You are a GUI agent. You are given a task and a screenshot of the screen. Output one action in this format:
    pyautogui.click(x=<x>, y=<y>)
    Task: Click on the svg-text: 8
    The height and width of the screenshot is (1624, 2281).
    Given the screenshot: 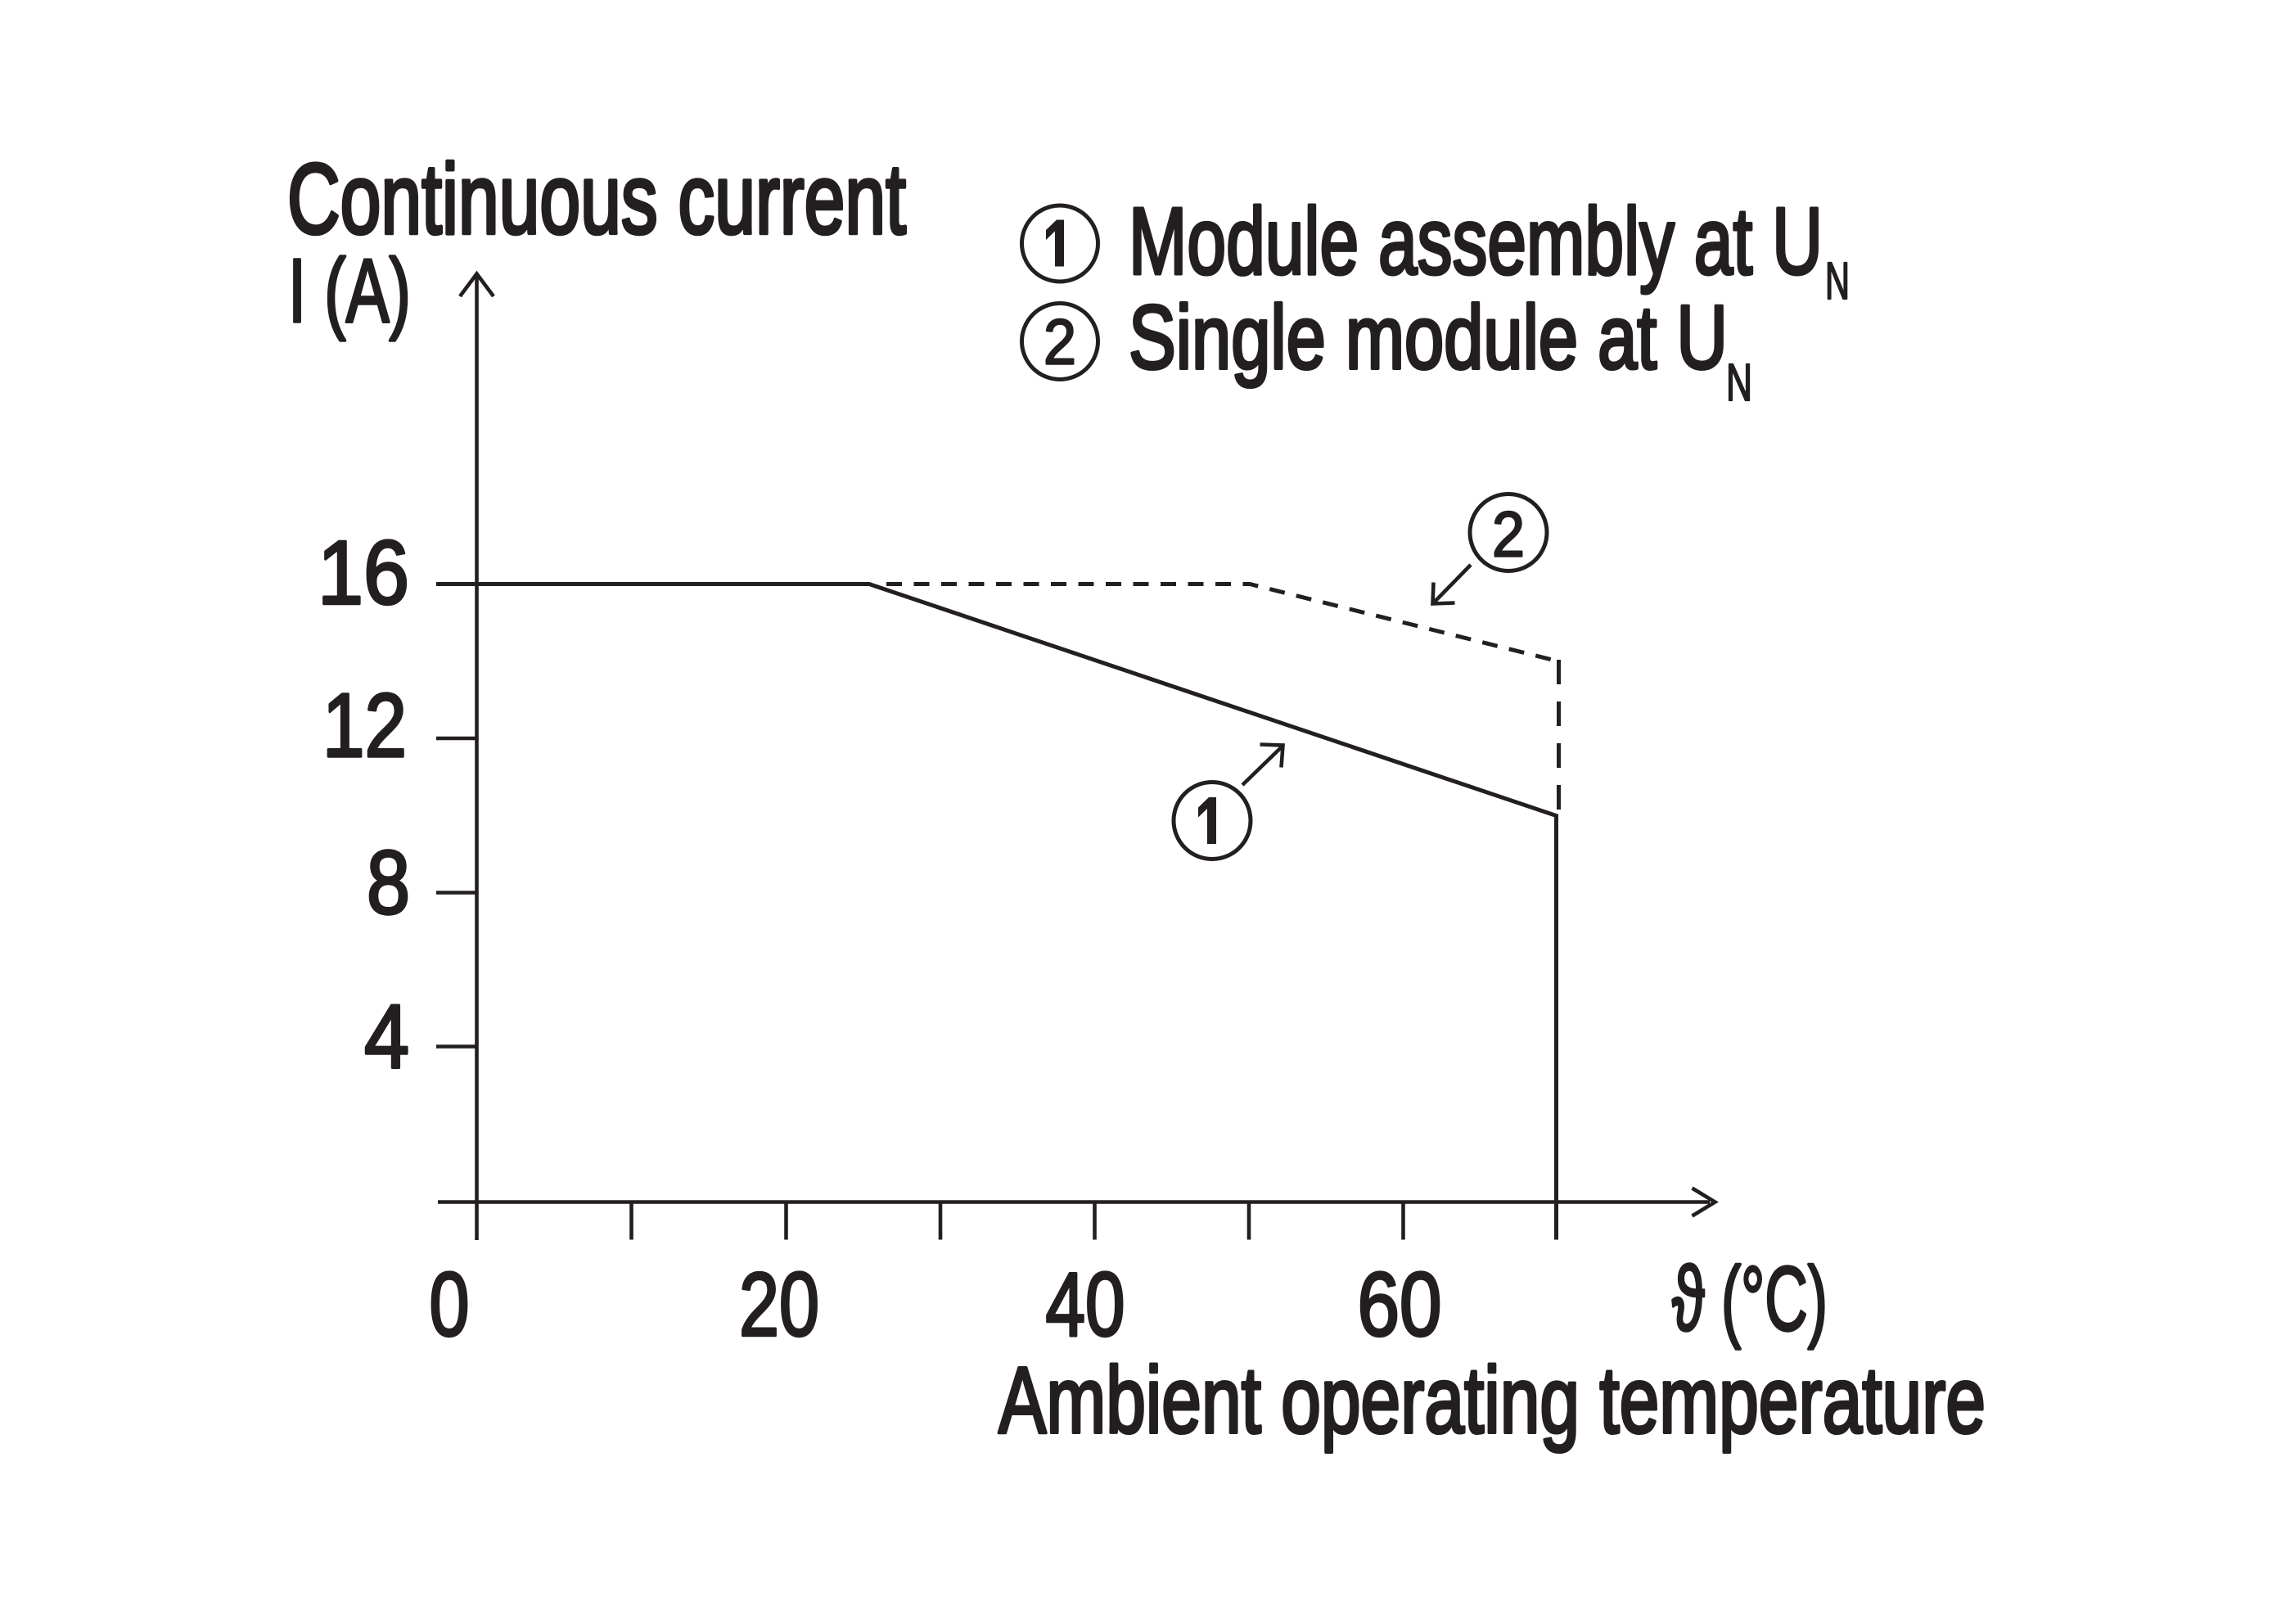 What is the action you would take?
    pyautogui.click(x=388, y=883)
    